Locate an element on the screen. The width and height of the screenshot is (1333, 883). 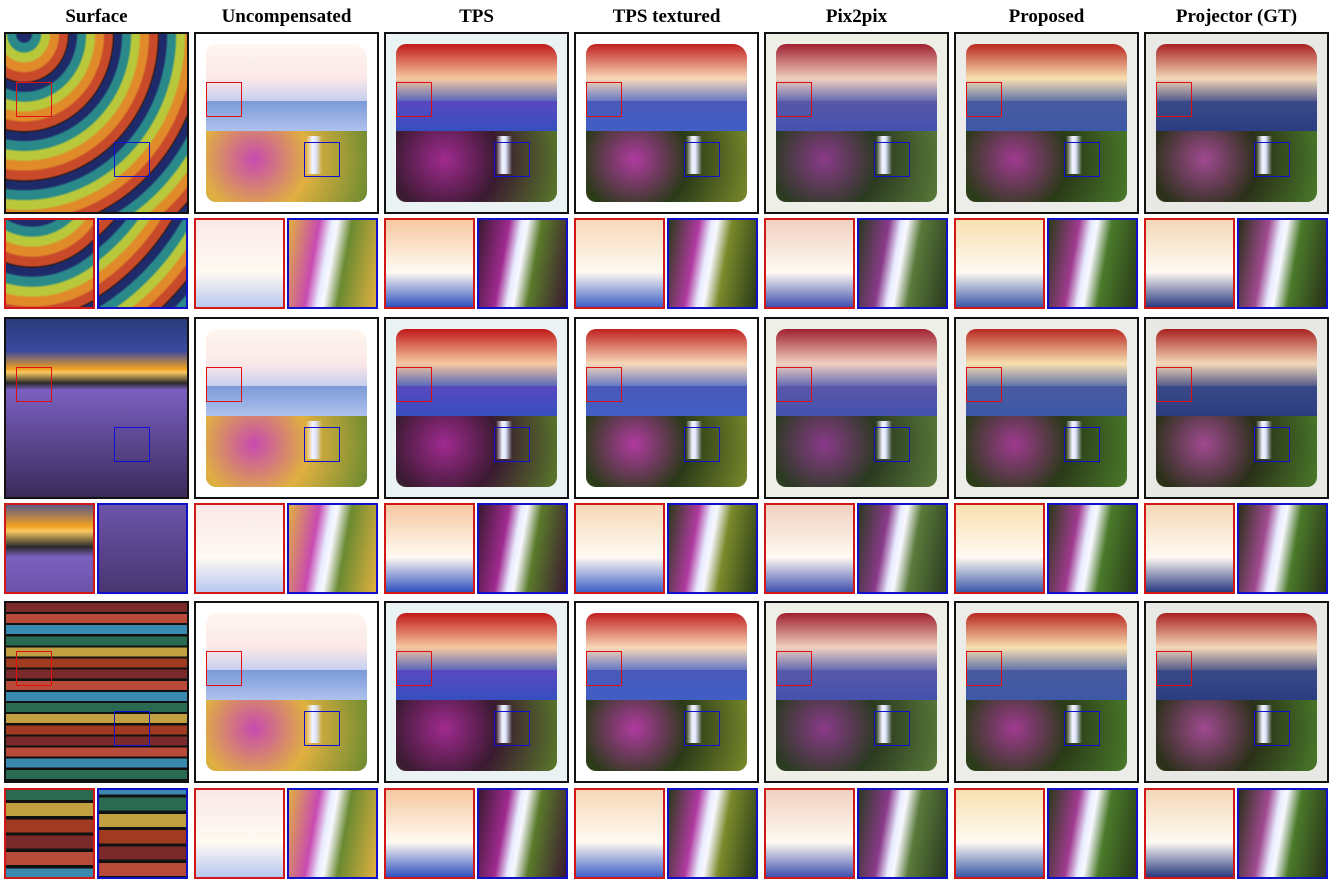
image-proposed-row2 is located at coordinates (1046, 408).